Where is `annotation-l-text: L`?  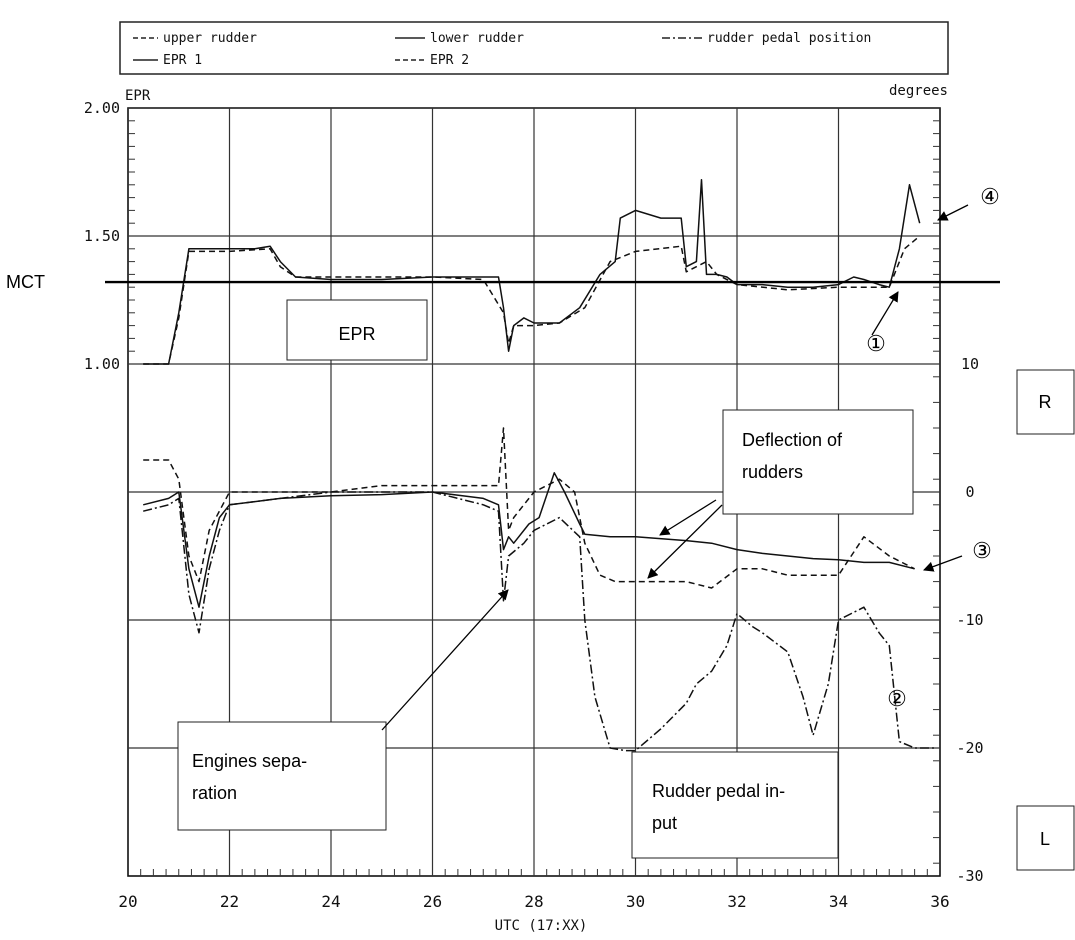 annotation-l-text: L is located at coordinates (1045, 839).